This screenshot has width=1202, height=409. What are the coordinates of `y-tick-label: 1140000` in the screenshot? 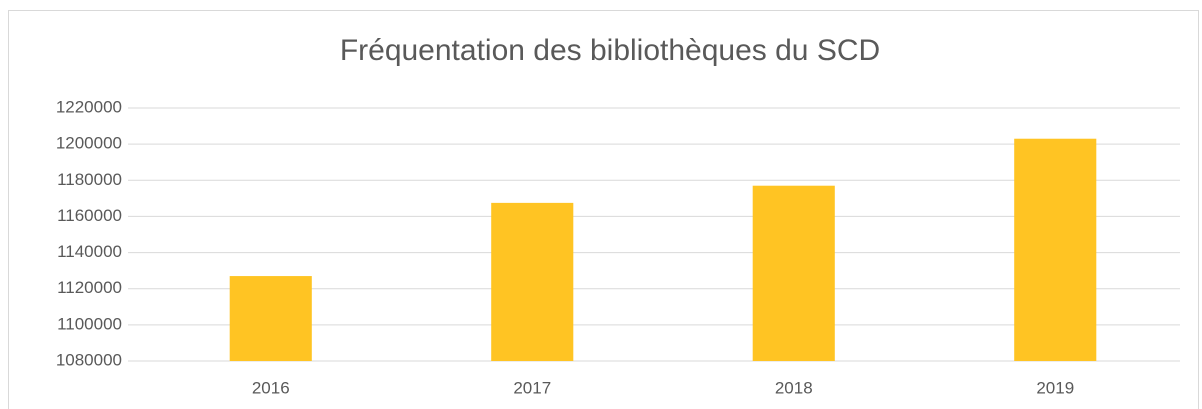 It's located at (89, 251).